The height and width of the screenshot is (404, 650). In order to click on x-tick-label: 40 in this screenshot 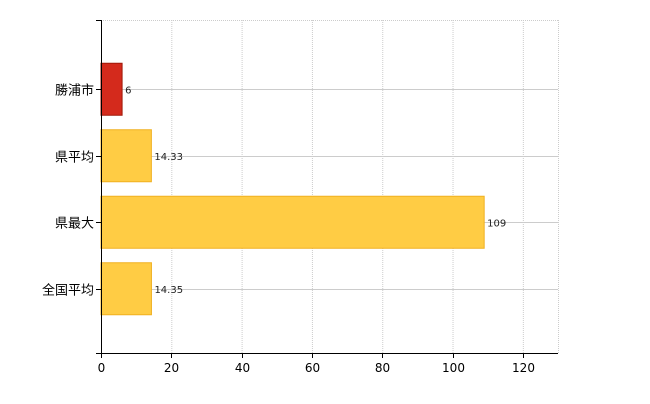, I will do `click(242, 368)`.